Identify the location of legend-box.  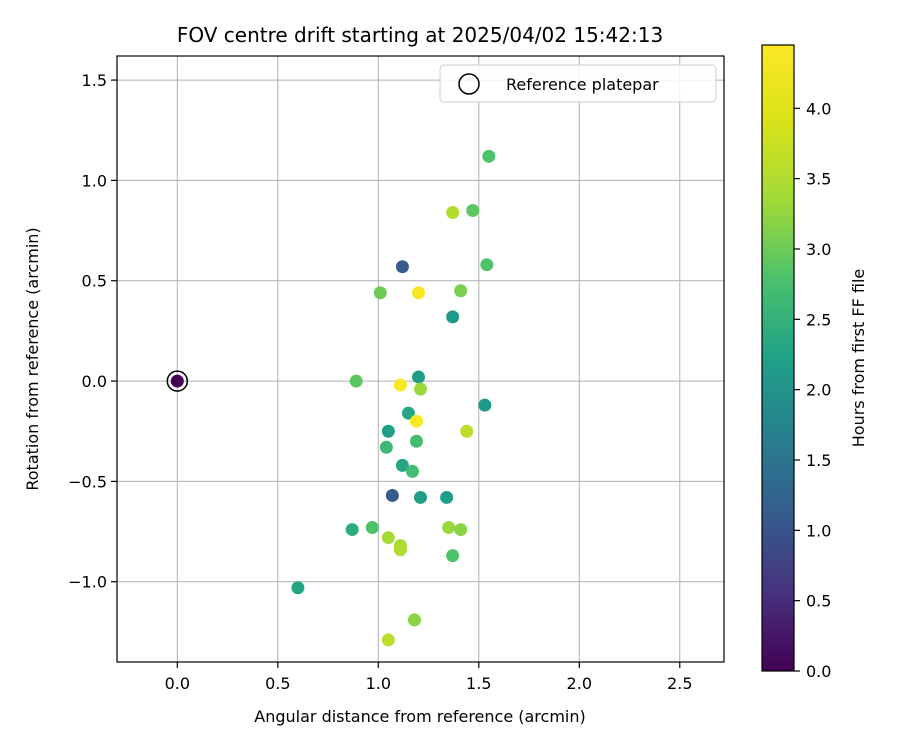
(578, 83).